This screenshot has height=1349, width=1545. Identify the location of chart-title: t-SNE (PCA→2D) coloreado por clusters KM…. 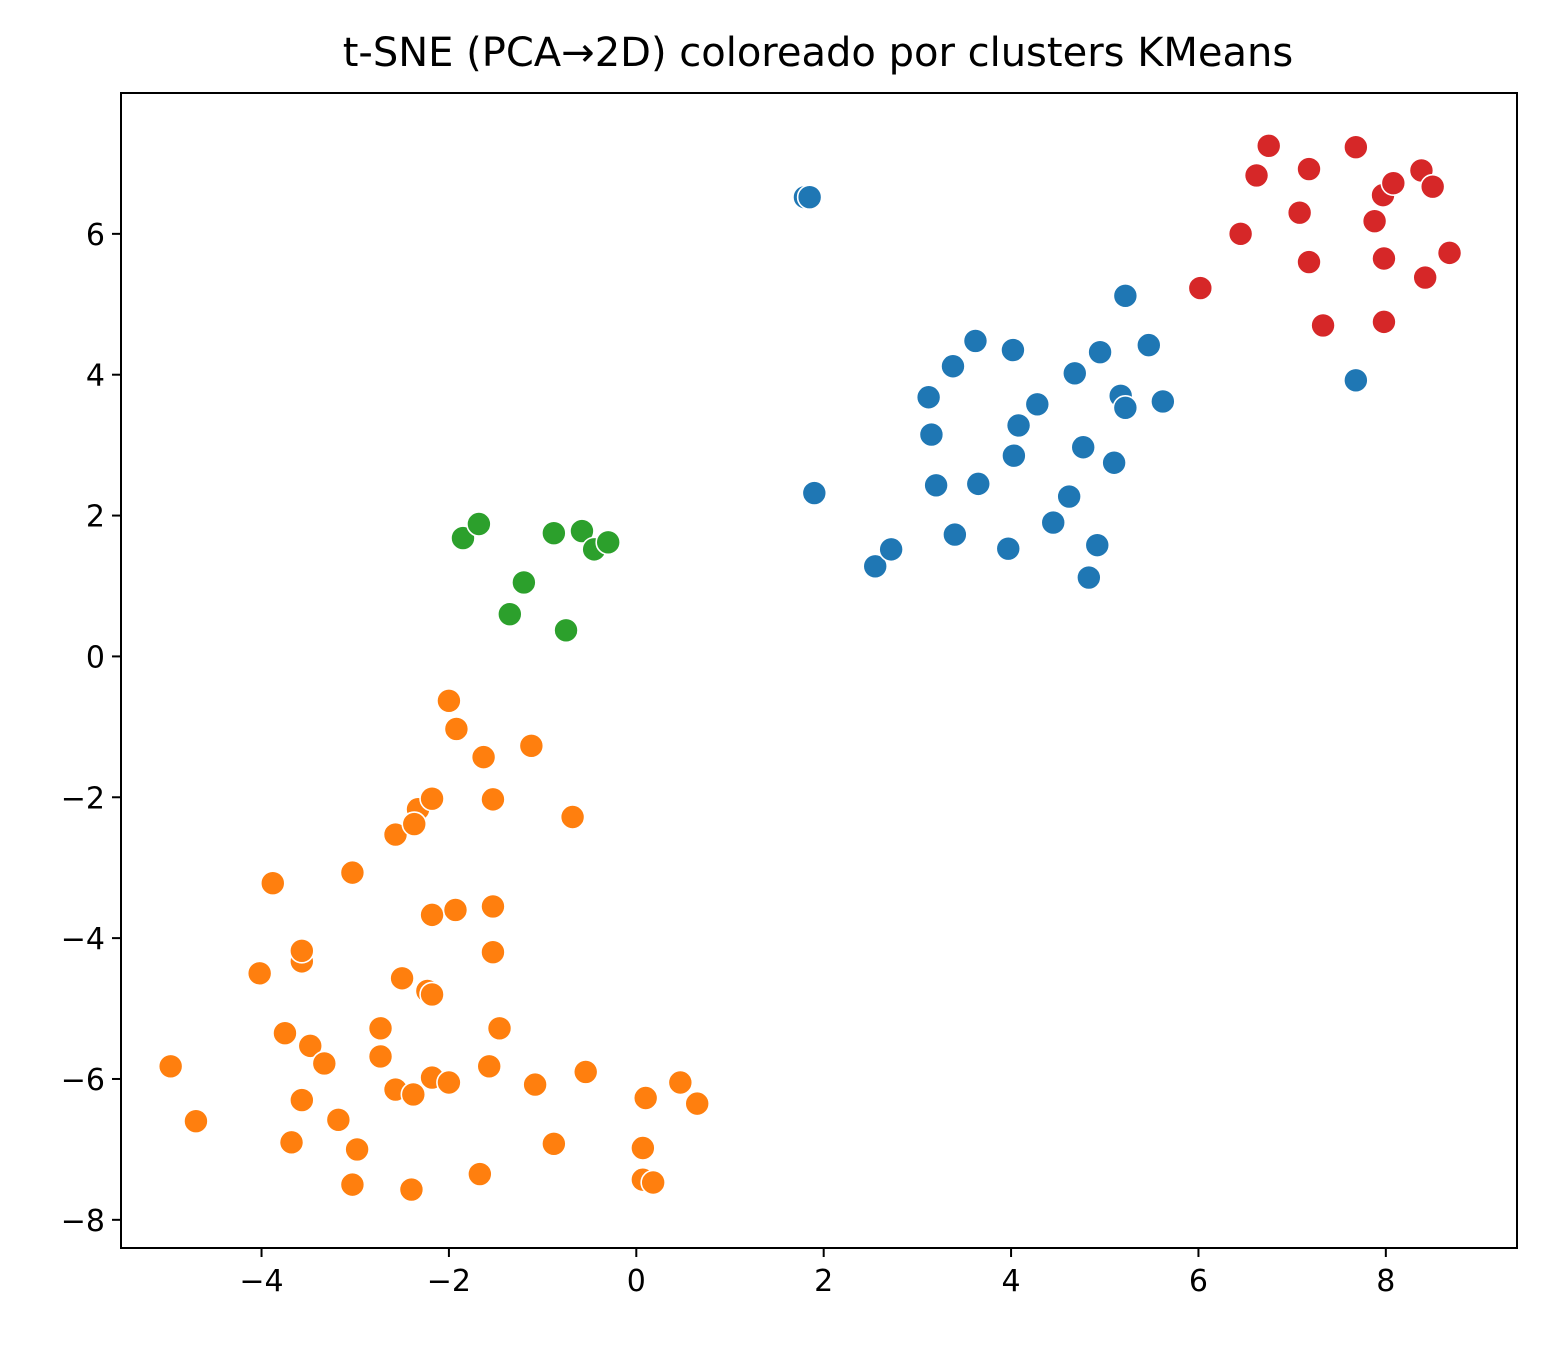
(818, 53).